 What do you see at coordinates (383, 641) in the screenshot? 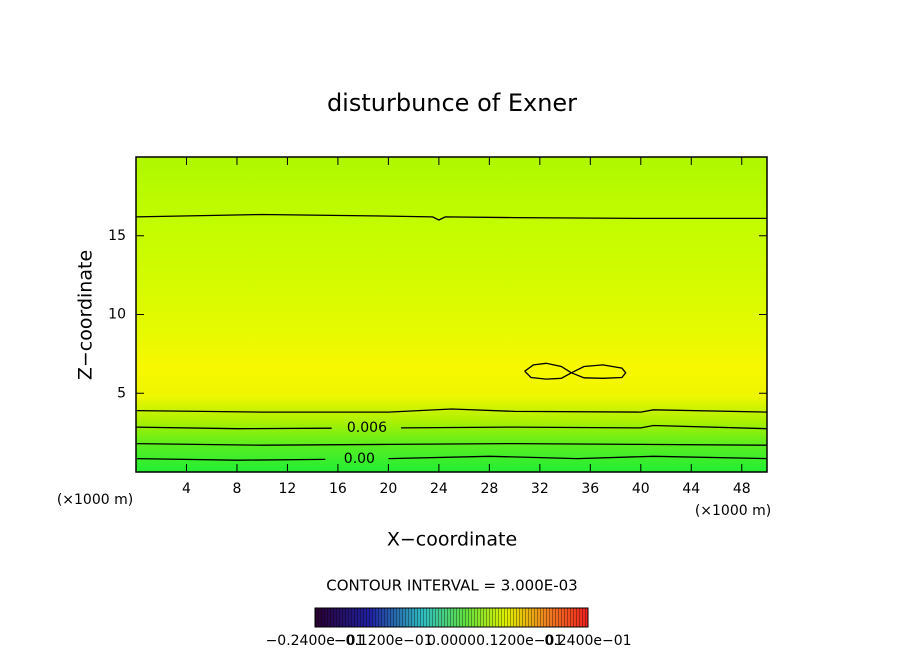
I see `colorbar-label: −0.1200e−01` at bounding box center [383, 641].